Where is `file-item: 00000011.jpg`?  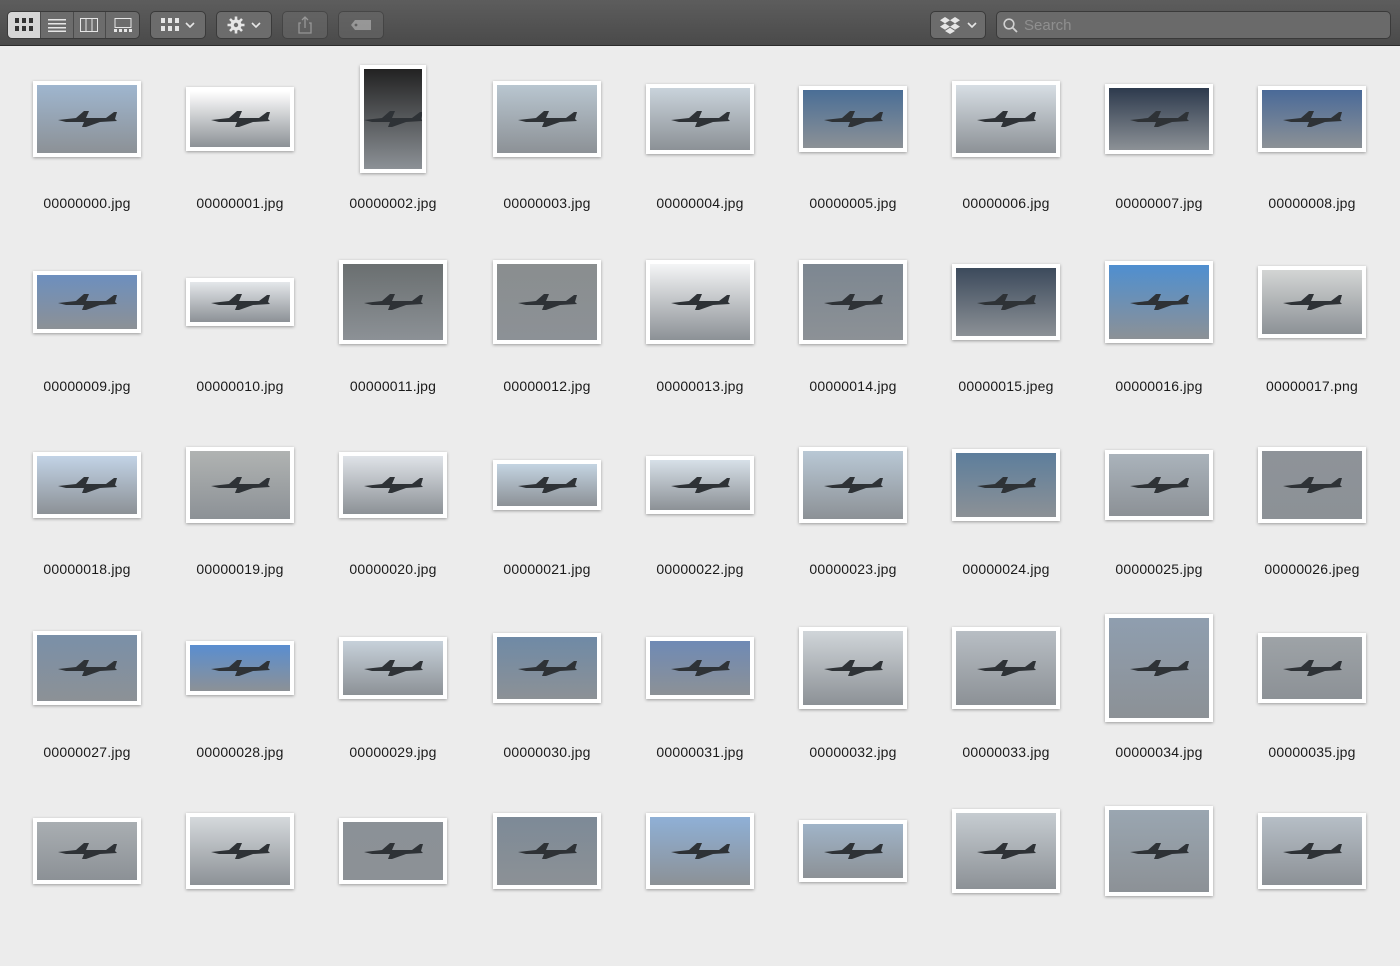
file-item: 00000011.jpg is located at coordinates (393, 329).